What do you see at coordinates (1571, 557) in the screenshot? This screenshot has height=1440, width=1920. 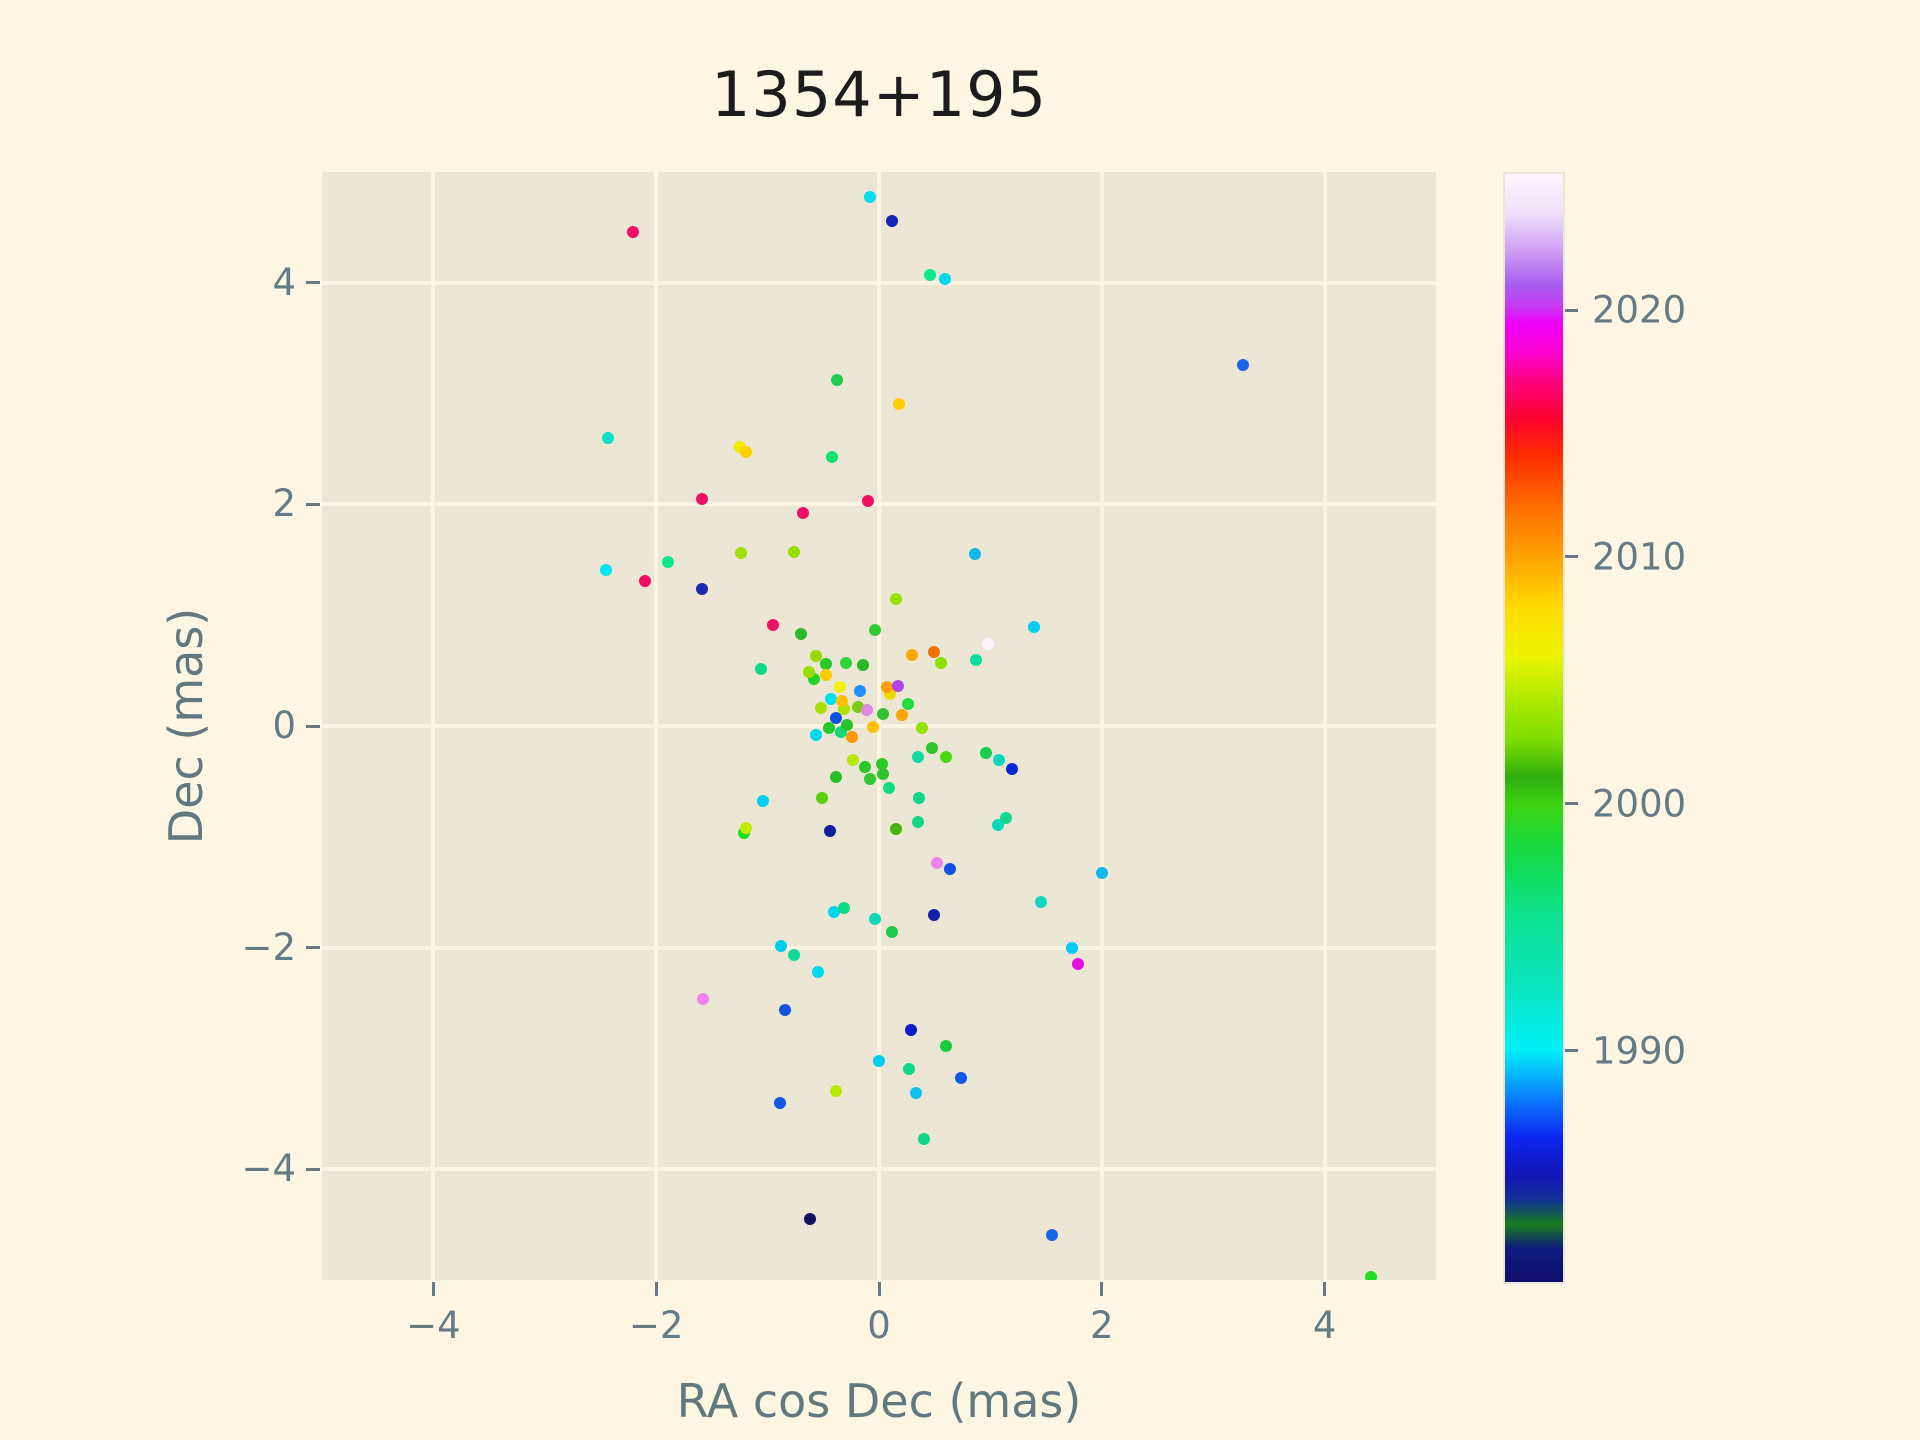 I see `colorbar-tick-mark` at bounding box center [1571, 557].